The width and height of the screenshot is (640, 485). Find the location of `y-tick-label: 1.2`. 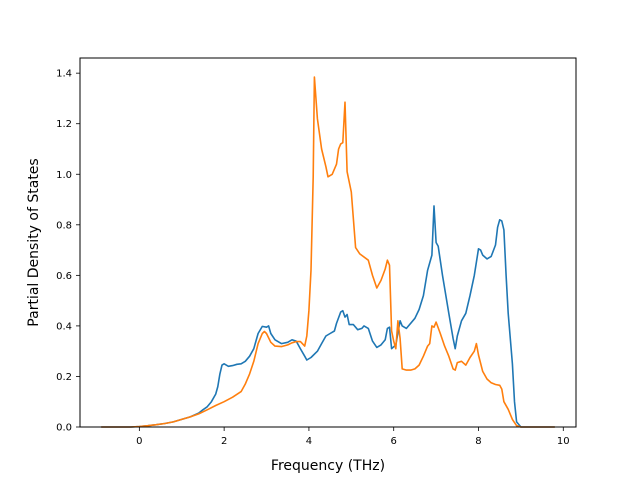

y-tick-label: 1.2 is located at coordinates (64, 124).